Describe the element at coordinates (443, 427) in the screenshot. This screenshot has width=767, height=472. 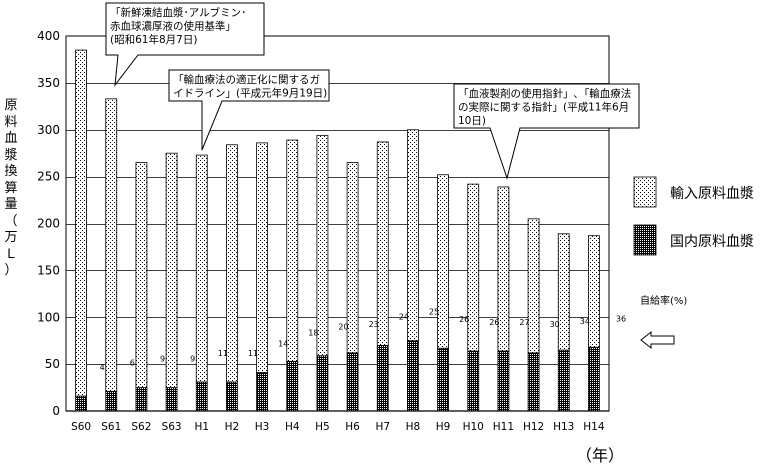
I see `x-tick-label: H9` at that location.